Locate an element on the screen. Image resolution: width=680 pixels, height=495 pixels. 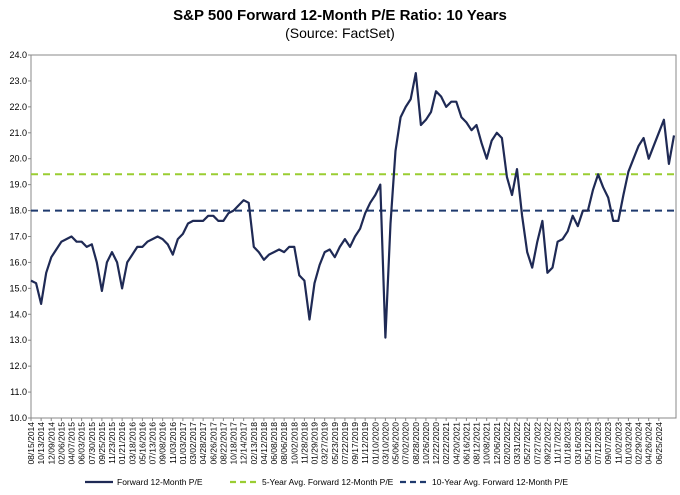
x-tick-label: 01/18/2023 is located at coordinates (568, 443).